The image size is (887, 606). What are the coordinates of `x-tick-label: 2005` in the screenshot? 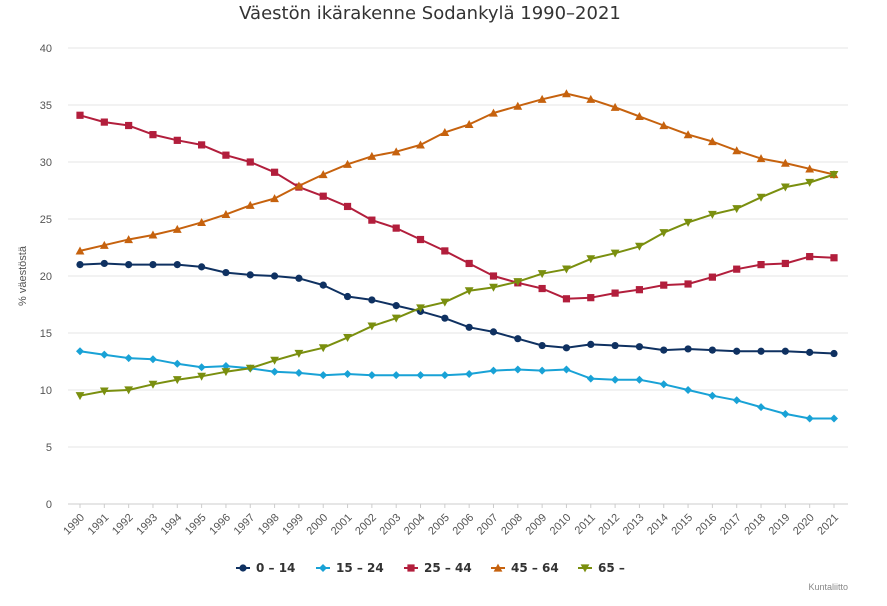 It's located at (439, 525).